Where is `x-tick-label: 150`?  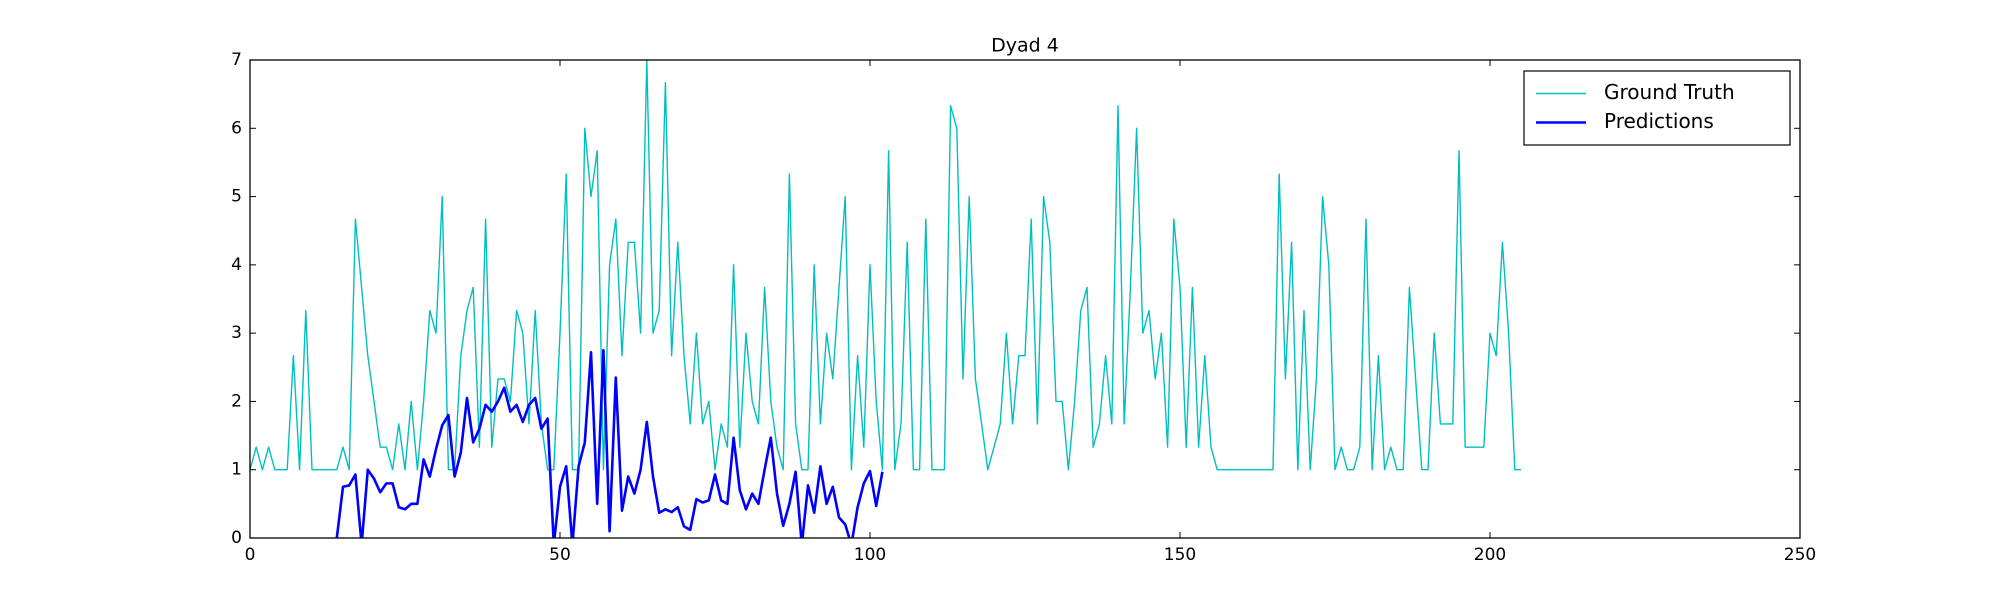
x-tick-label: 150 is located at coordinates (1180, 555).